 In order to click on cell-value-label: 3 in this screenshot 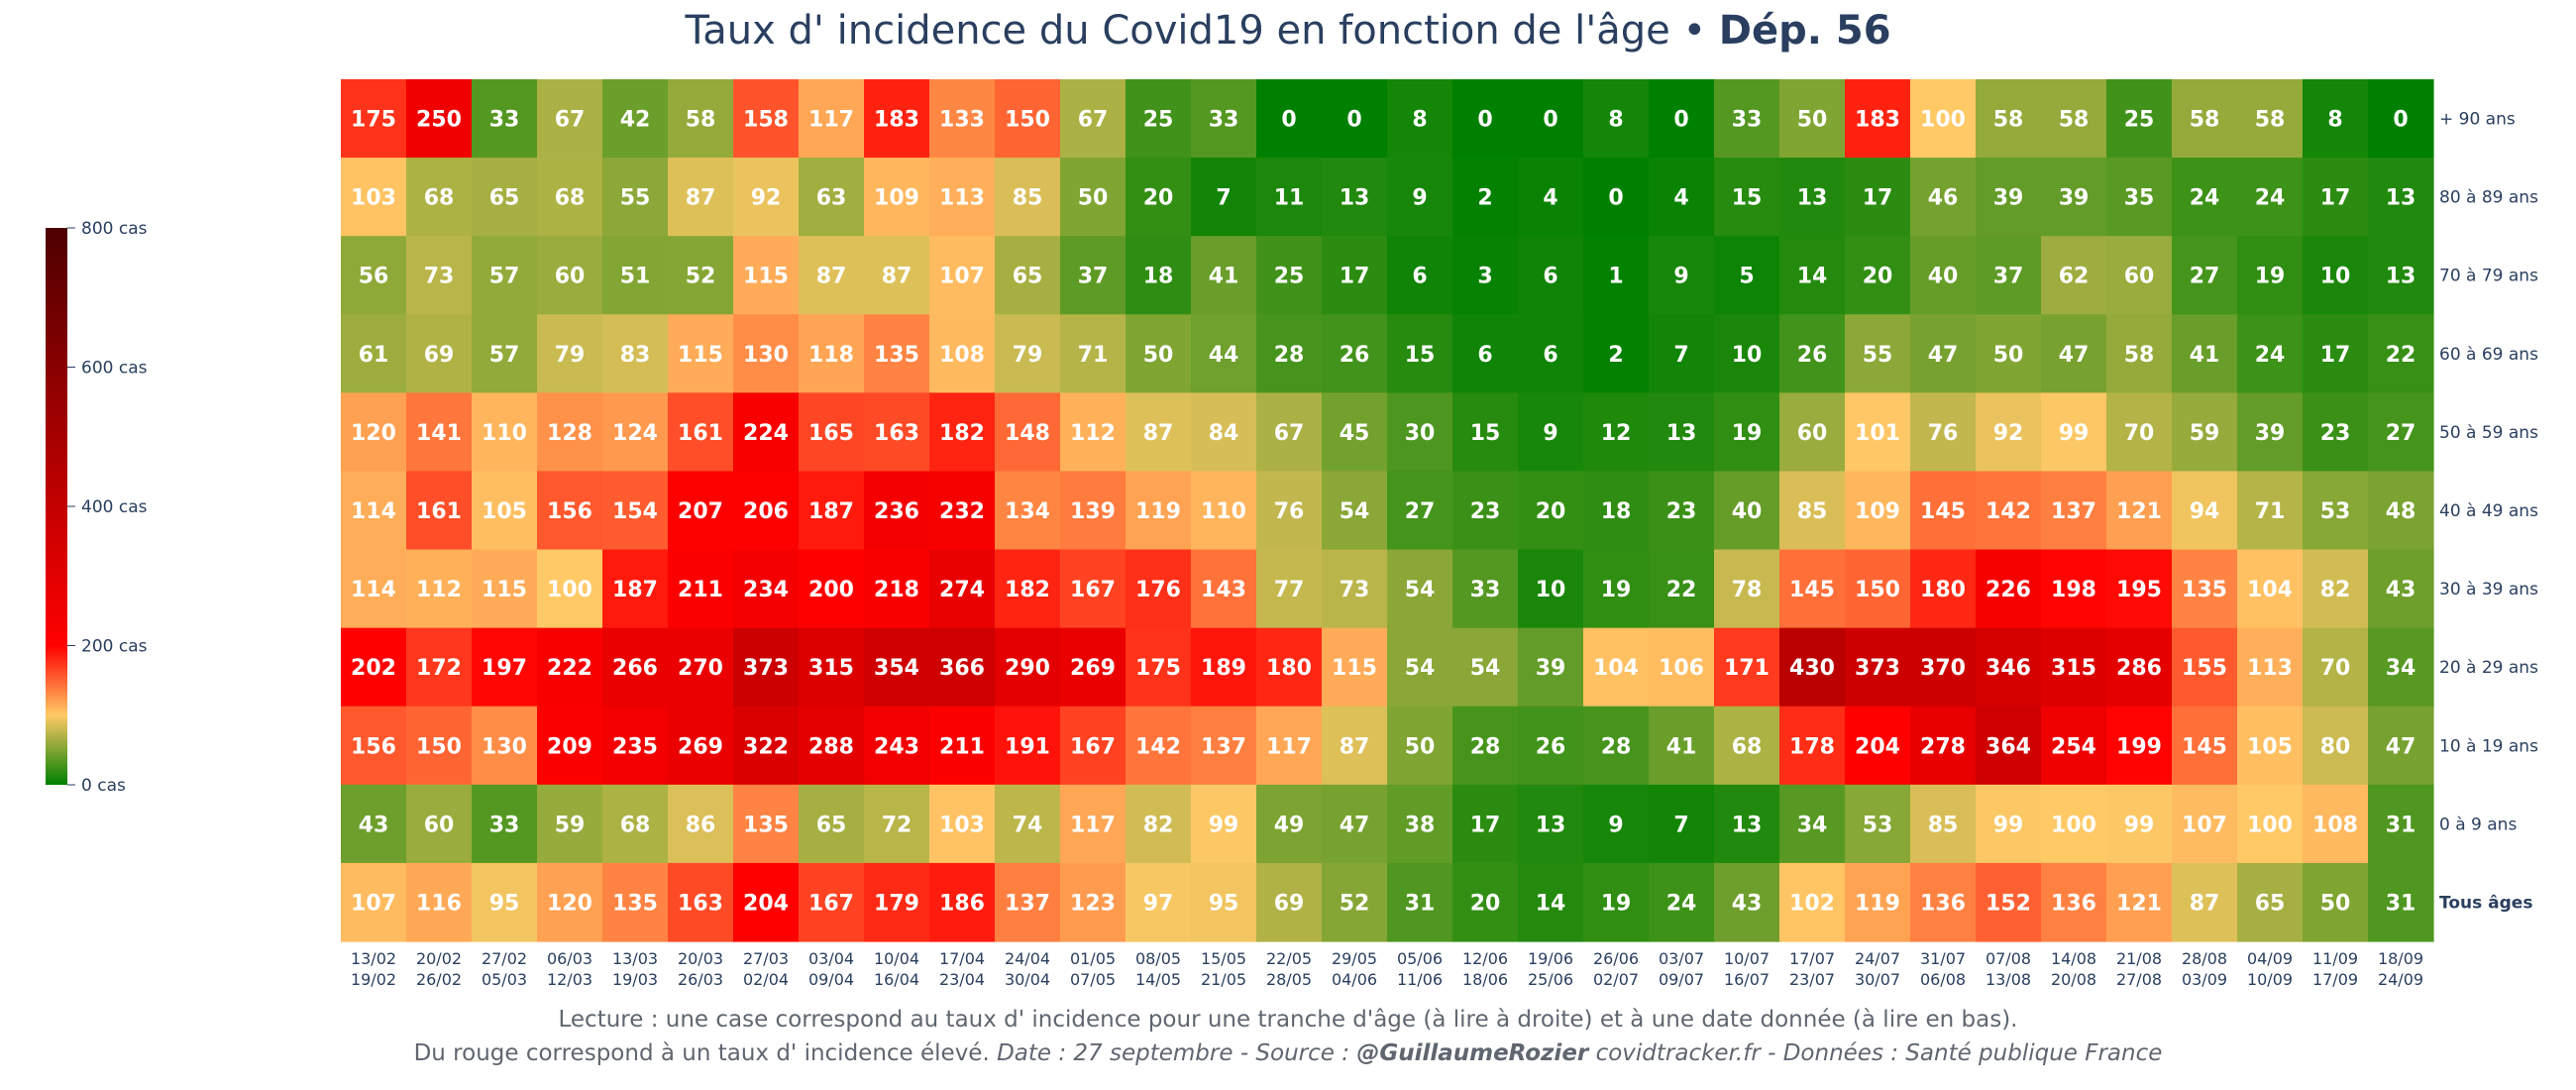, I will do `click(1484, 277)`.